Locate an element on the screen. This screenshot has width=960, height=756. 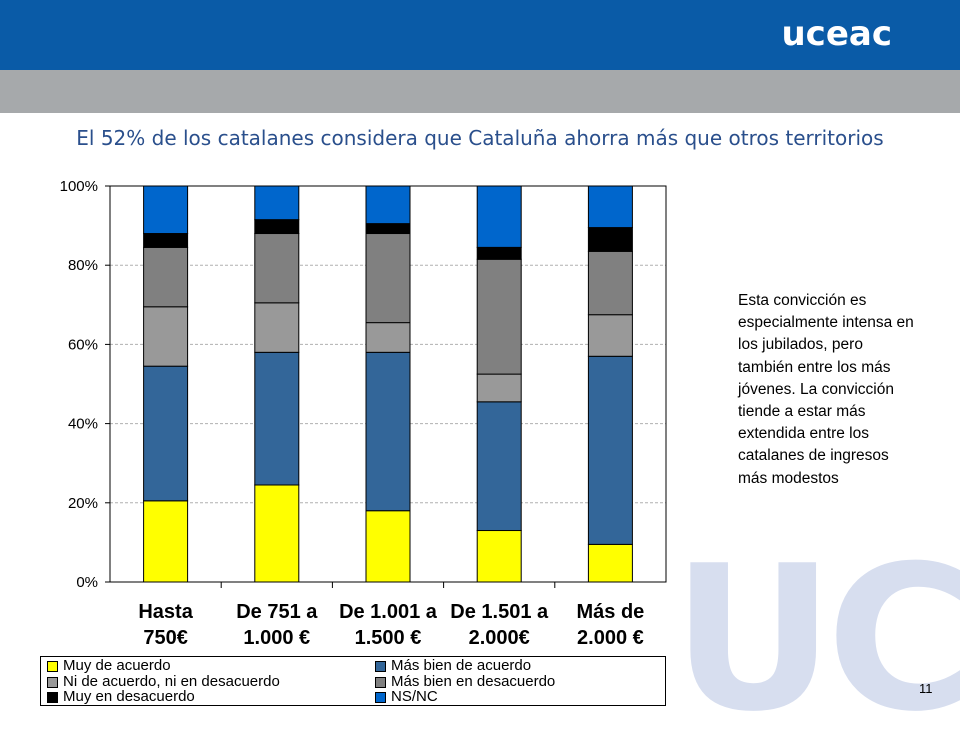
header-subbar is located at coordinates (480, 91).